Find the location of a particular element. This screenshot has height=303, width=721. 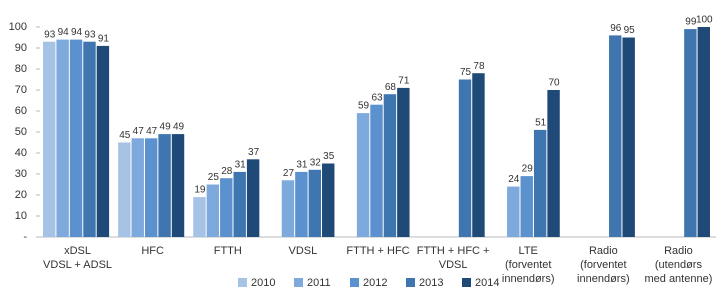

y-tick-label: 90 is located at coordinates (21, 48).